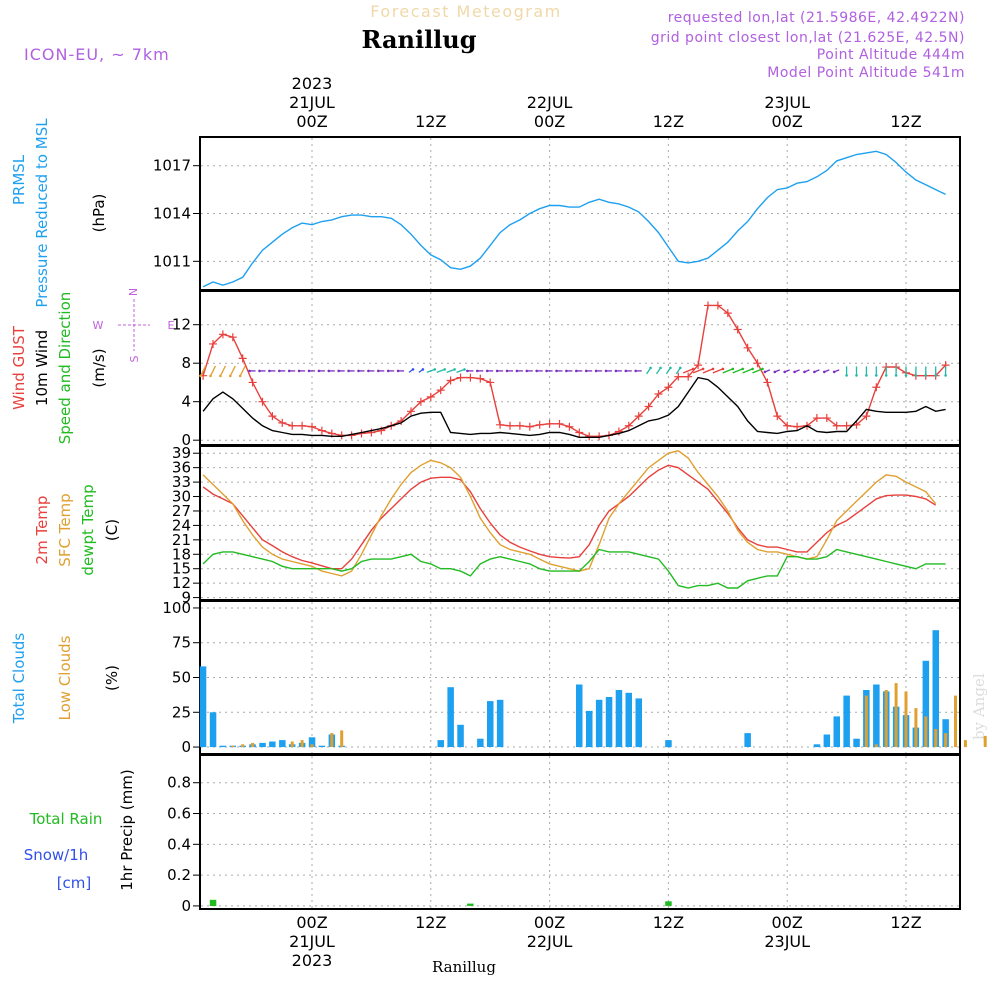 The height and width of the screenshot is (1000, 1000). What do you see at coordinates (181, 468) in the screenshot?
I see `y-tick-label: 36` at bounding box center [181, 468].